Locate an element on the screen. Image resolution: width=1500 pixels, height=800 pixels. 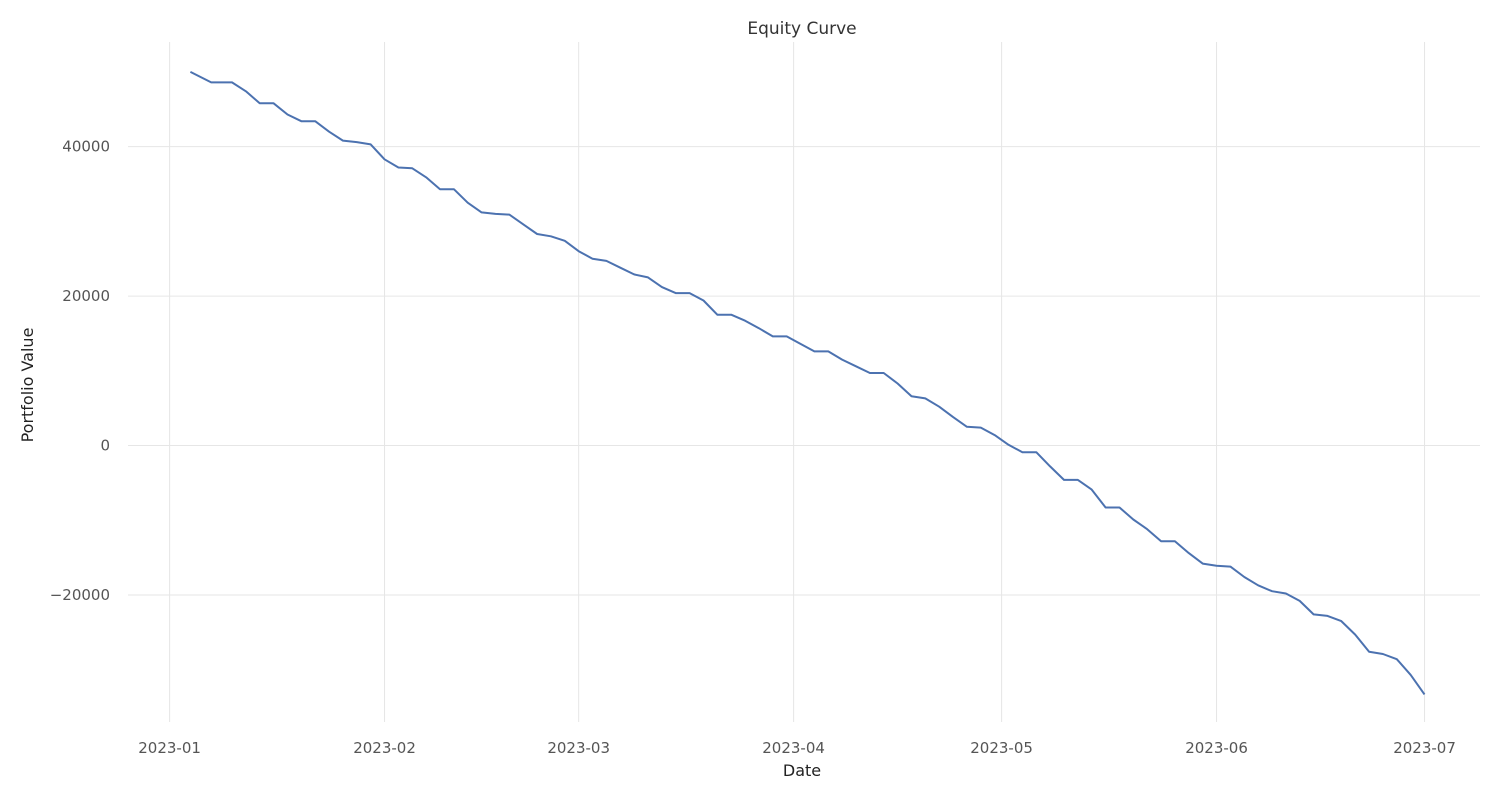
x-tick-label: 2023-03 is located at coordinates (578, 748).